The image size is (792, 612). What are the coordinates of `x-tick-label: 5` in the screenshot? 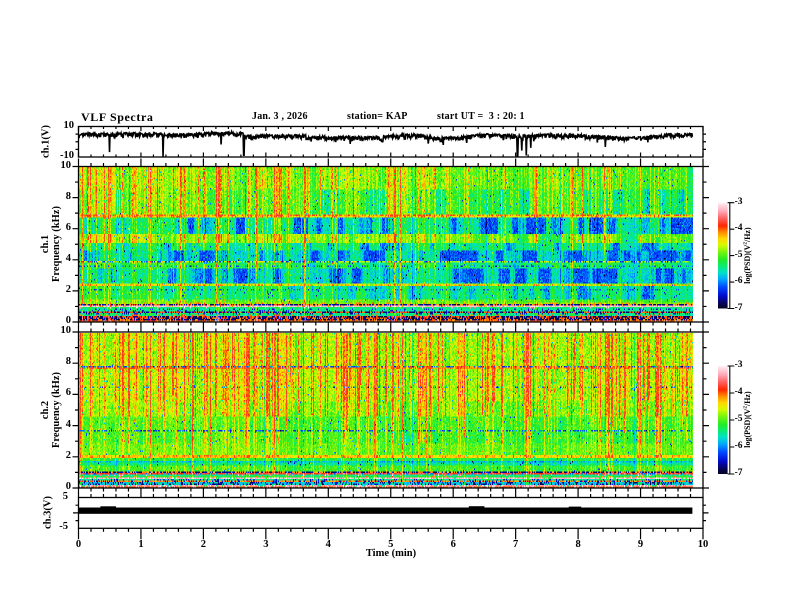 It's located at (391, 544).